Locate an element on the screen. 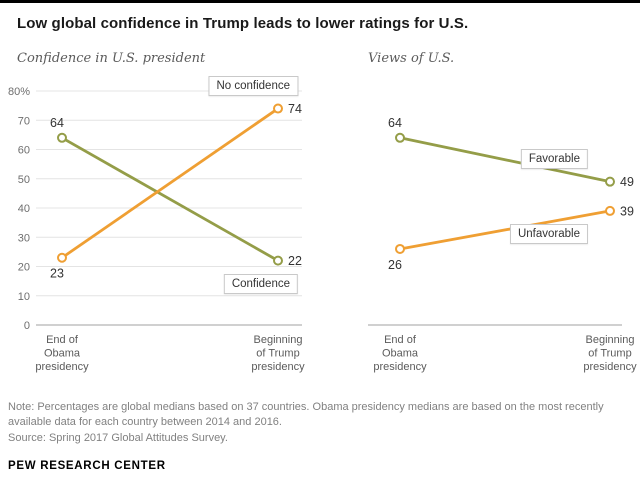 This screenshot has height=492, width=640. value-label: 49 is located at coordinates (627, 182).